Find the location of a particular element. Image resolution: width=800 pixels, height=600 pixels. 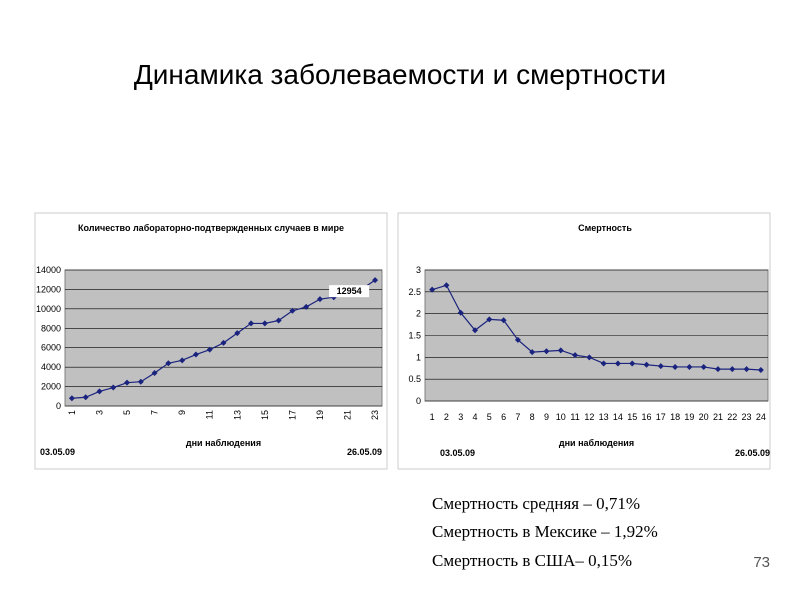

x-tick-label: 24 is located at coordinates (761, 417).